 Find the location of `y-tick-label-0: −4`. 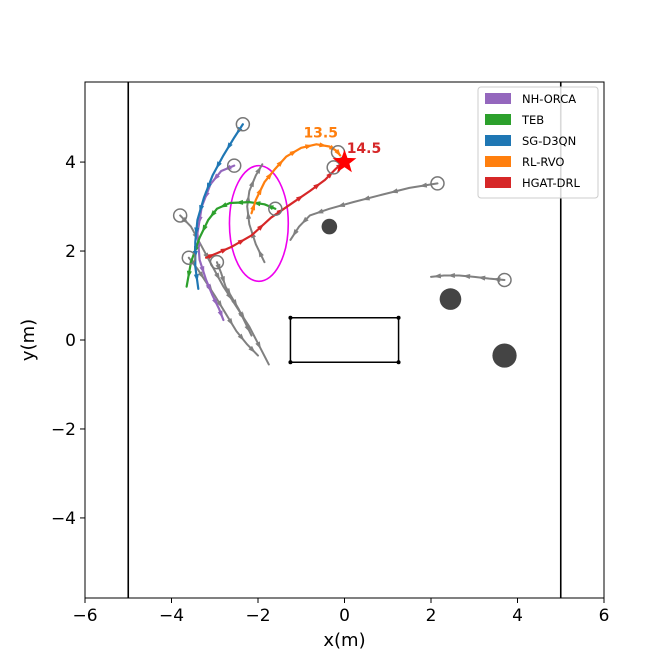

y-tick-label-0: −4 is located at coordinates (63, 519).